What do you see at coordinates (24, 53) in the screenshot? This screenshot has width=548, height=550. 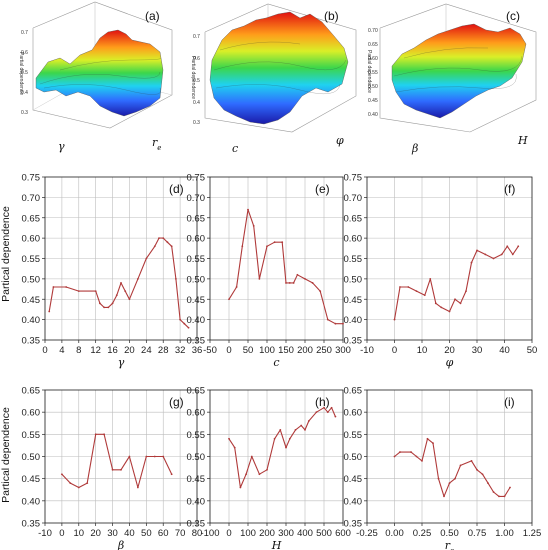 I see `surface-a-ztick: 0.6` at bounding box center [24, 53].